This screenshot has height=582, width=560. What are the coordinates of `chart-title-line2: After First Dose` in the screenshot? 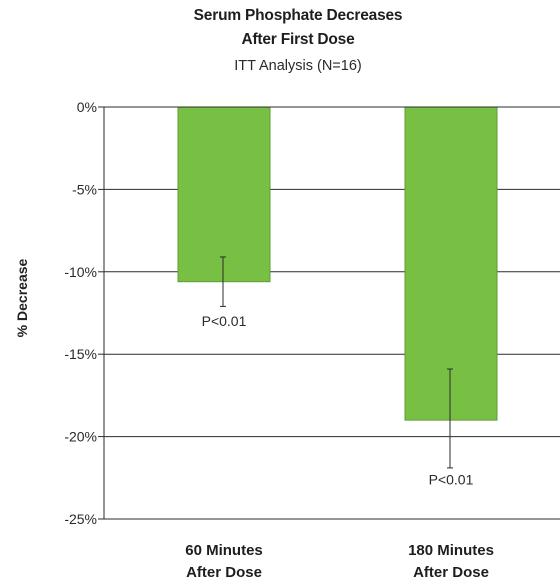 It's located at (298, 39).